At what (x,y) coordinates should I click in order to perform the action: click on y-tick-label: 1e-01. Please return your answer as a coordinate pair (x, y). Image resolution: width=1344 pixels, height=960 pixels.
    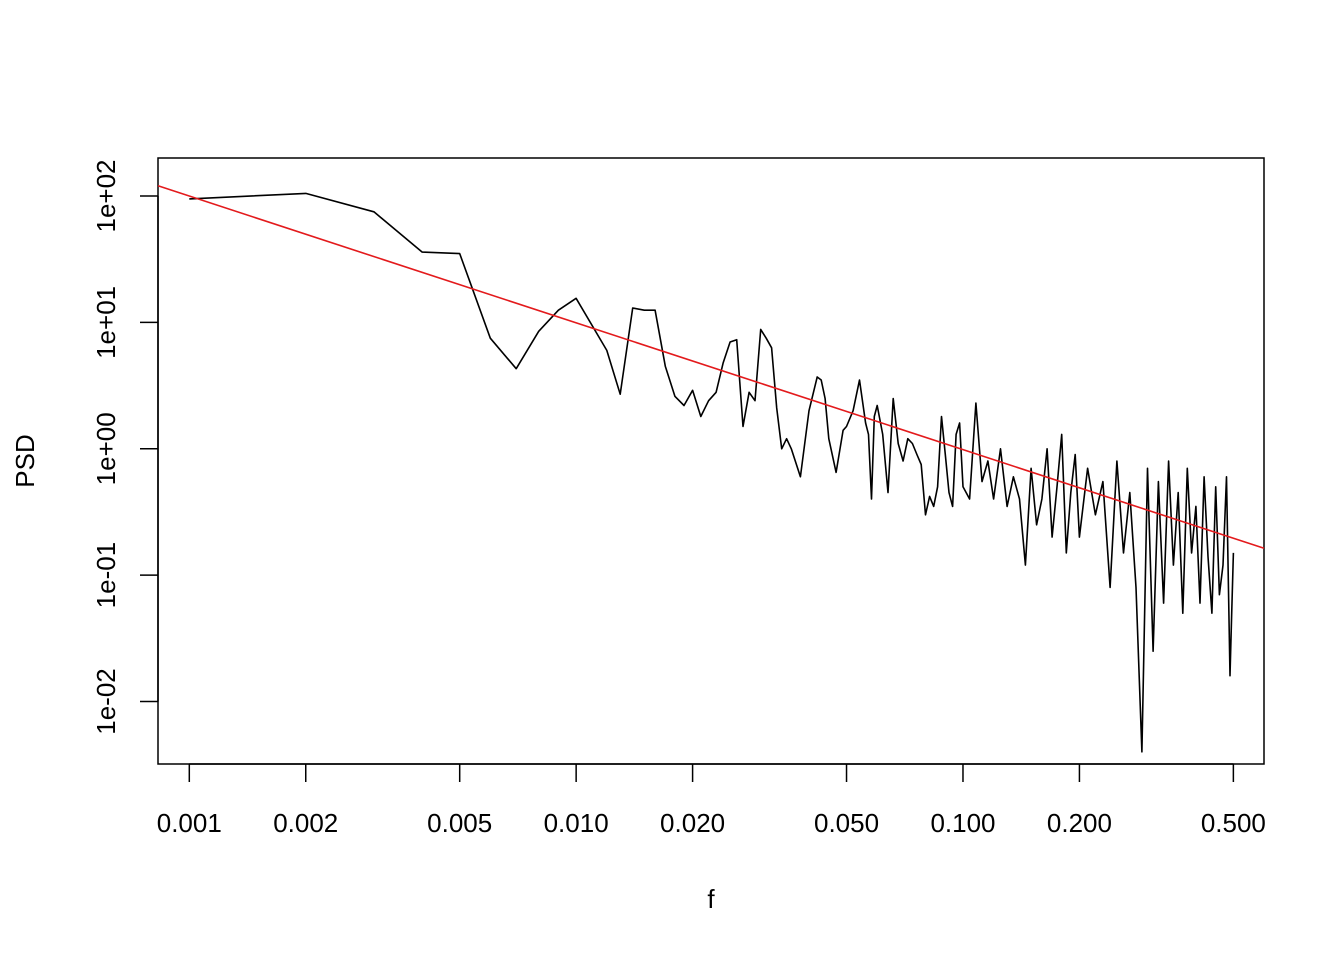
    Looking at the image, I should click on (106, 575).